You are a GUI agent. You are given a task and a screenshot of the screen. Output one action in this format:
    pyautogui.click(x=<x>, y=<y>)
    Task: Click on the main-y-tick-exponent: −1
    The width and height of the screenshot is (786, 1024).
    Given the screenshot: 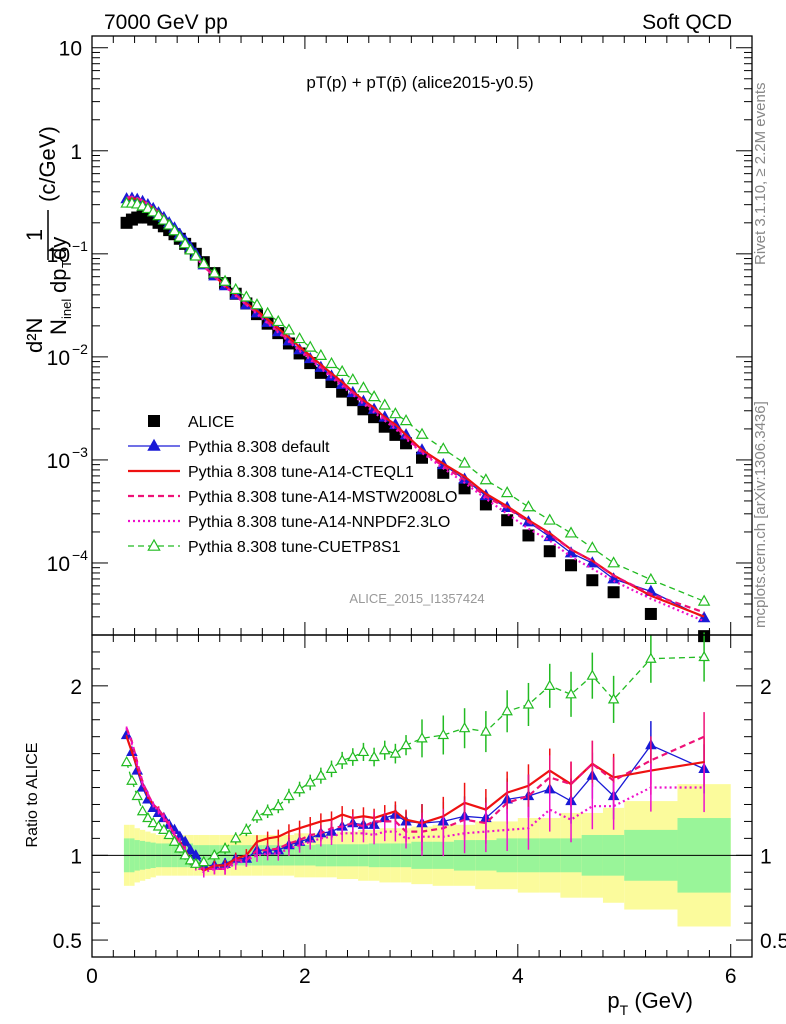 What is the action you would take?
    pyautogui.click(x=80, y=246)
    